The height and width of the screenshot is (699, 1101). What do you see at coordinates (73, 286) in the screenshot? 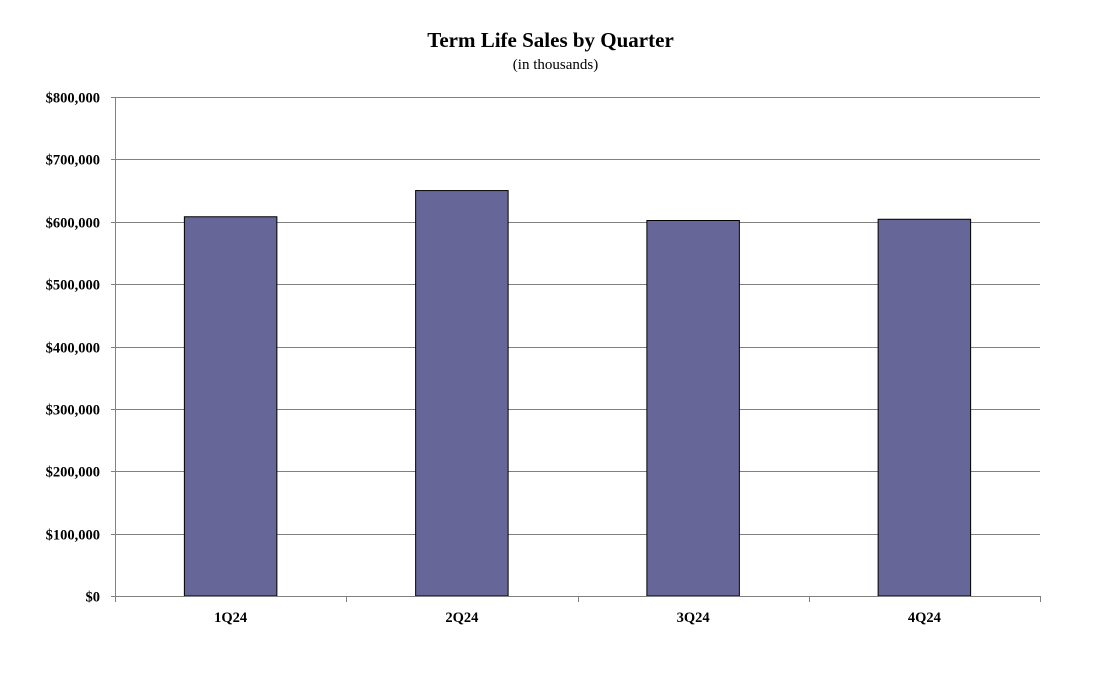
I see `y-tick-label: $500,000` at bounding box center [73, 286].